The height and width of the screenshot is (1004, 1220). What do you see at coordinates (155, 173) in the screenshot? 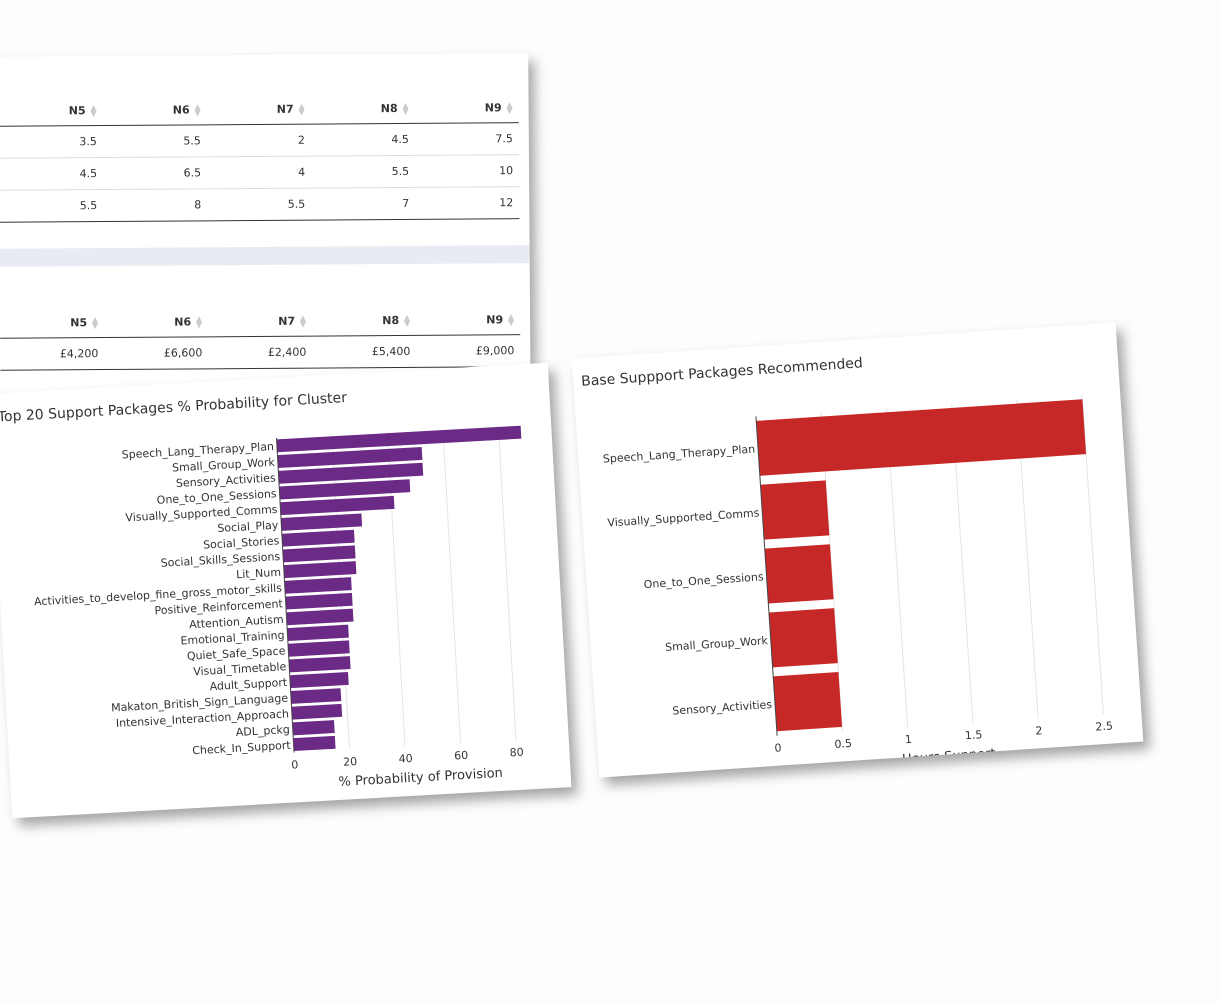
I see `table-cell: 6.5` at bounding box center [155, 173].